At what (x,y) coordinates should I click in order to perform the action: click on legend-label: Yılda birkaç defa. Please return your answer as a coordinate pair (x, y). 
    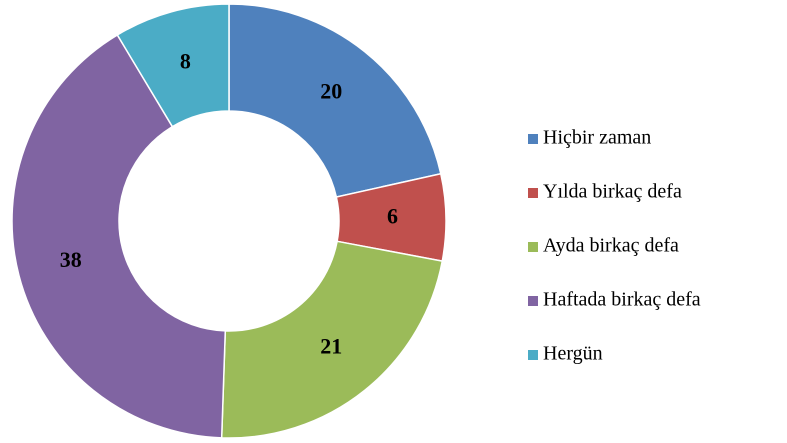
    Looking at the image, I should click on (612, 192).